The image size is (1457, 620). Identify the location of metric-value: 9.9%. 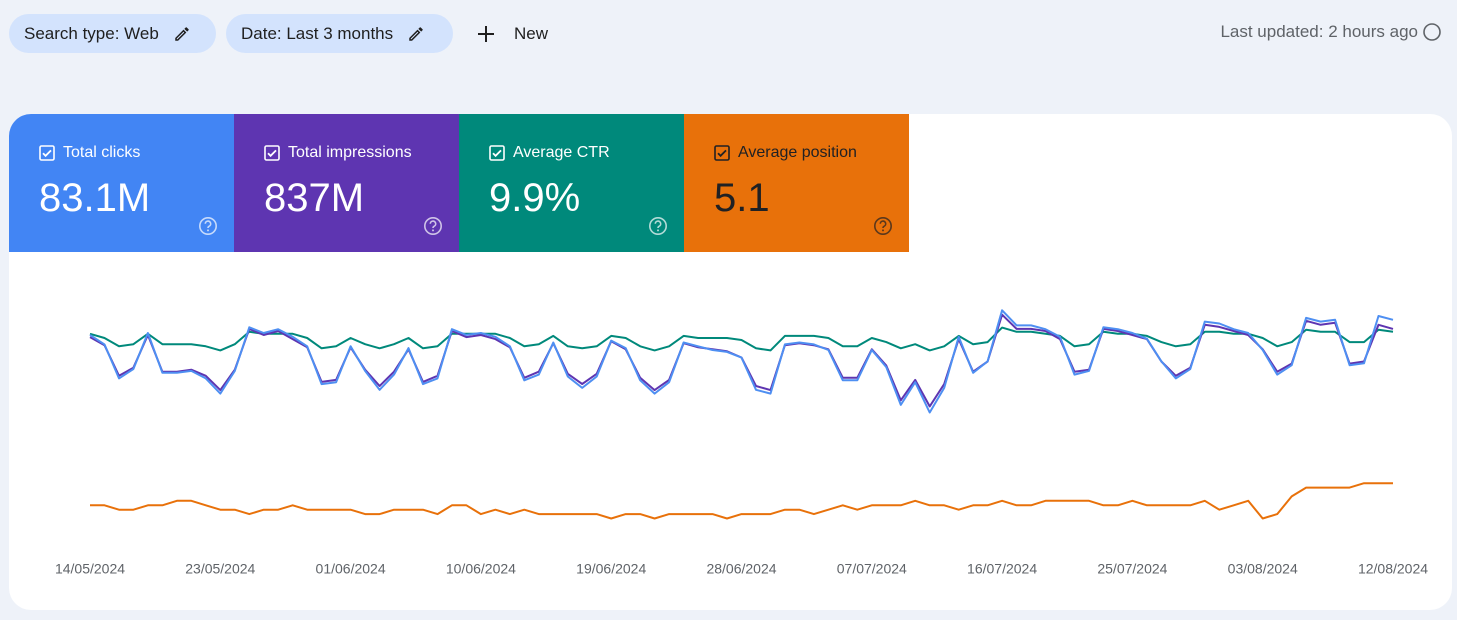
(535, 198).